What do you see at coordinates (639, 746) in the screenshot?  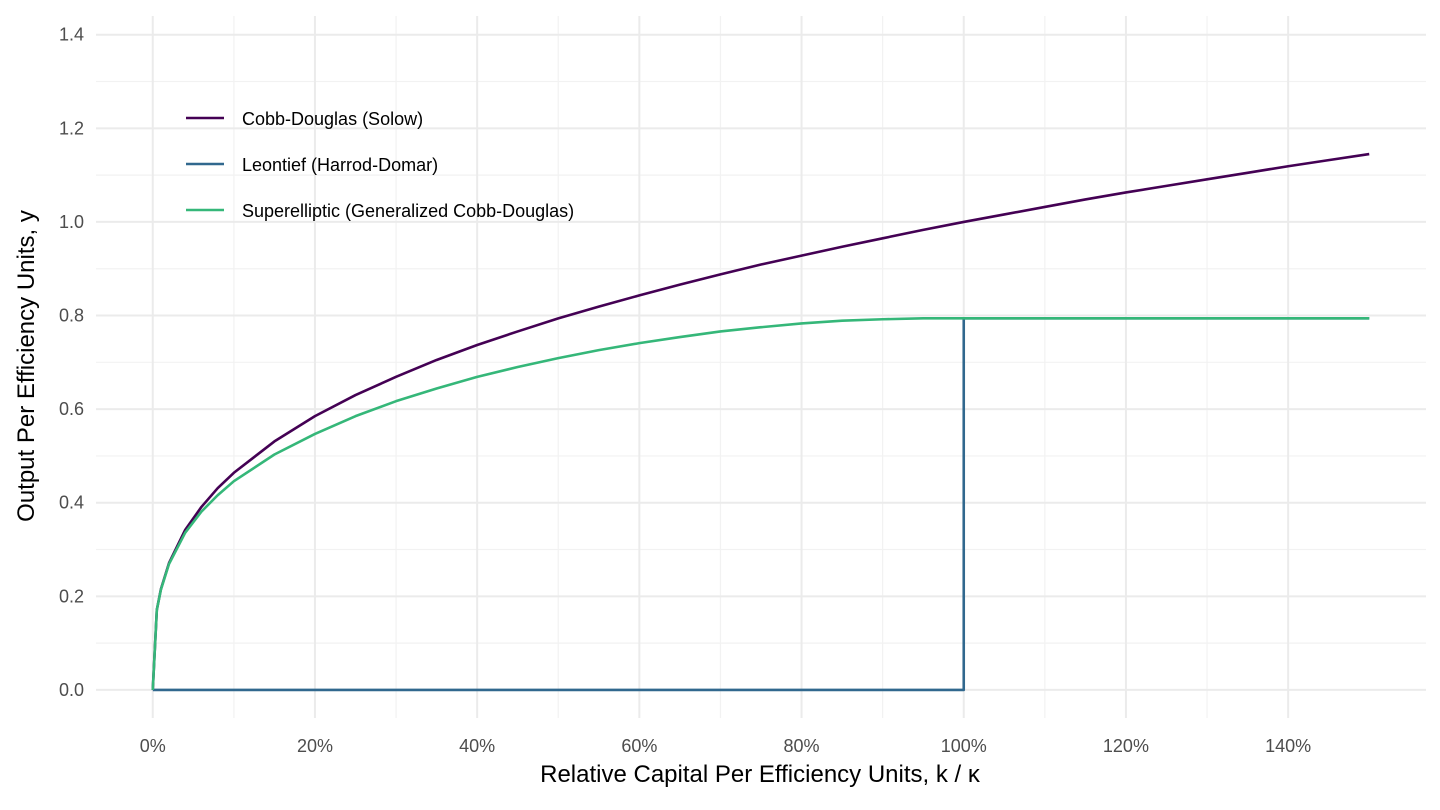 I see `x-tick-label: 60%` at bounding box center [639, 746].